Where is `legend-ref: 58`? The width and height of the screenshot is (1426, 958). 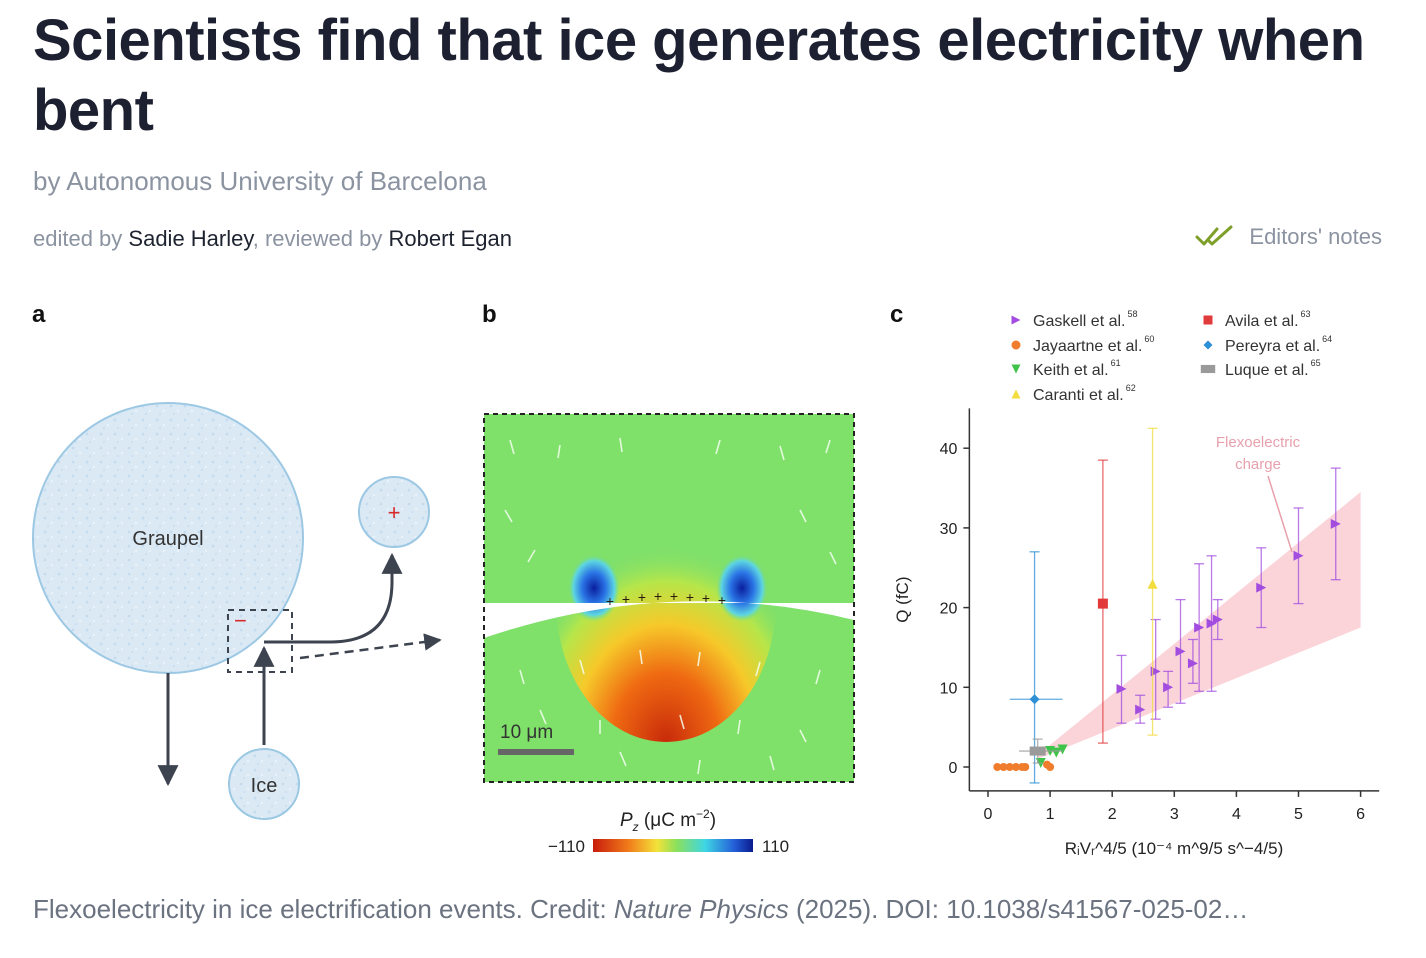 legend-ref: 58 is located at coordinates (1132, 314).